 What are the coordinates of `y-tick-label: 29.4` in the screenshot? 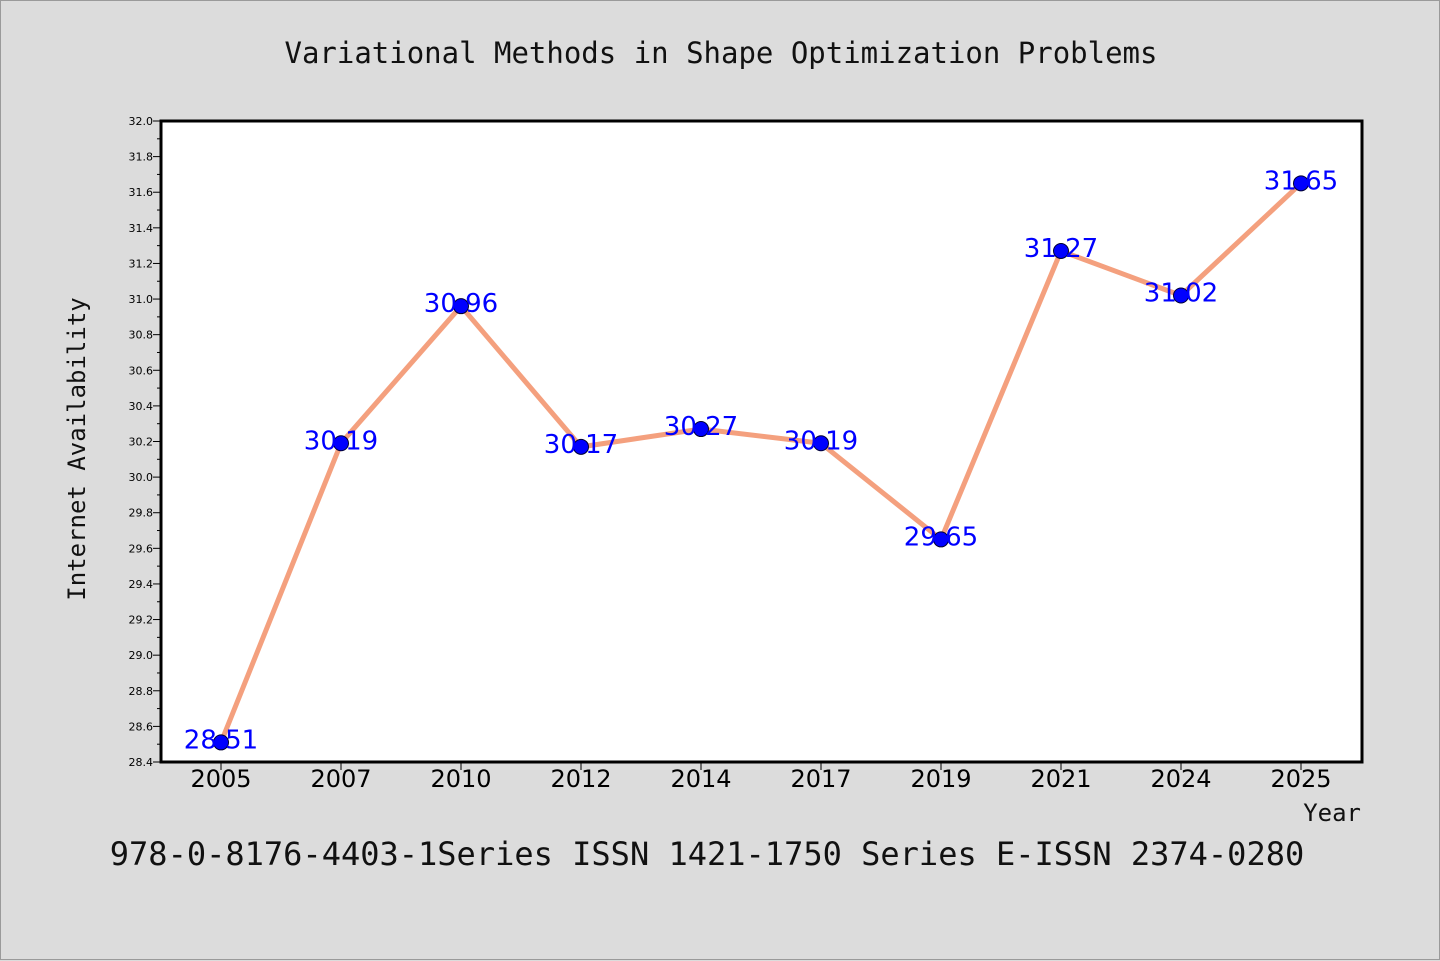 It's located at (141, 584).